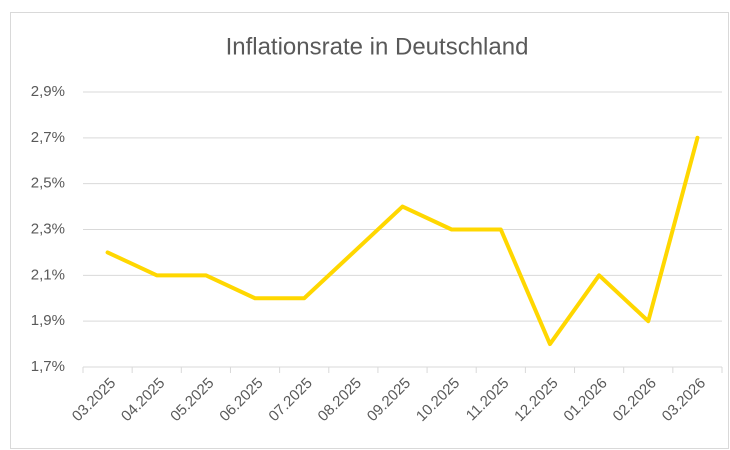 The width and height of the screenshot is (730, 450). Describe the element at coordinates (48, 183) in the screenshot. I see `y-tick-label: 2,5%` at that location.